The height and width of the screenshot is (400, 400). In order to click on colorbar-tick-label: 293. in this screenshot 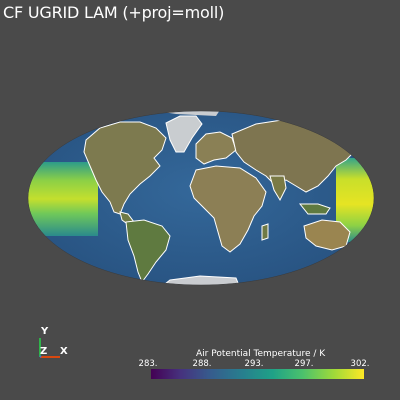, I will do `click(254, 364)`.